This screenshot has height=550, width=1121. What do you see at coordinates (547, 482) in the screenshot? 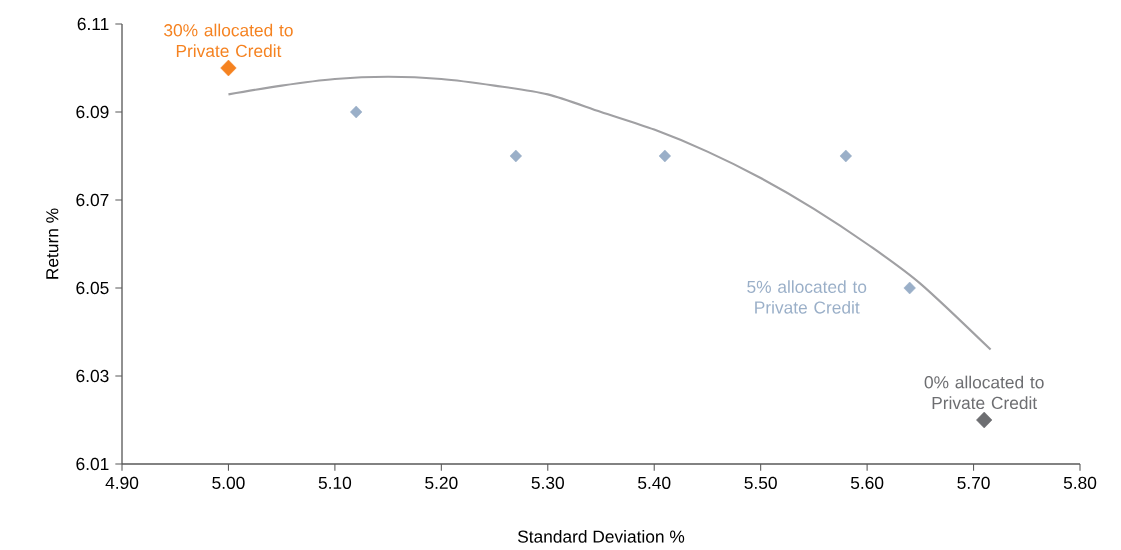
I see `x-tick-label: 5.30` at bounding box center [547, 482].